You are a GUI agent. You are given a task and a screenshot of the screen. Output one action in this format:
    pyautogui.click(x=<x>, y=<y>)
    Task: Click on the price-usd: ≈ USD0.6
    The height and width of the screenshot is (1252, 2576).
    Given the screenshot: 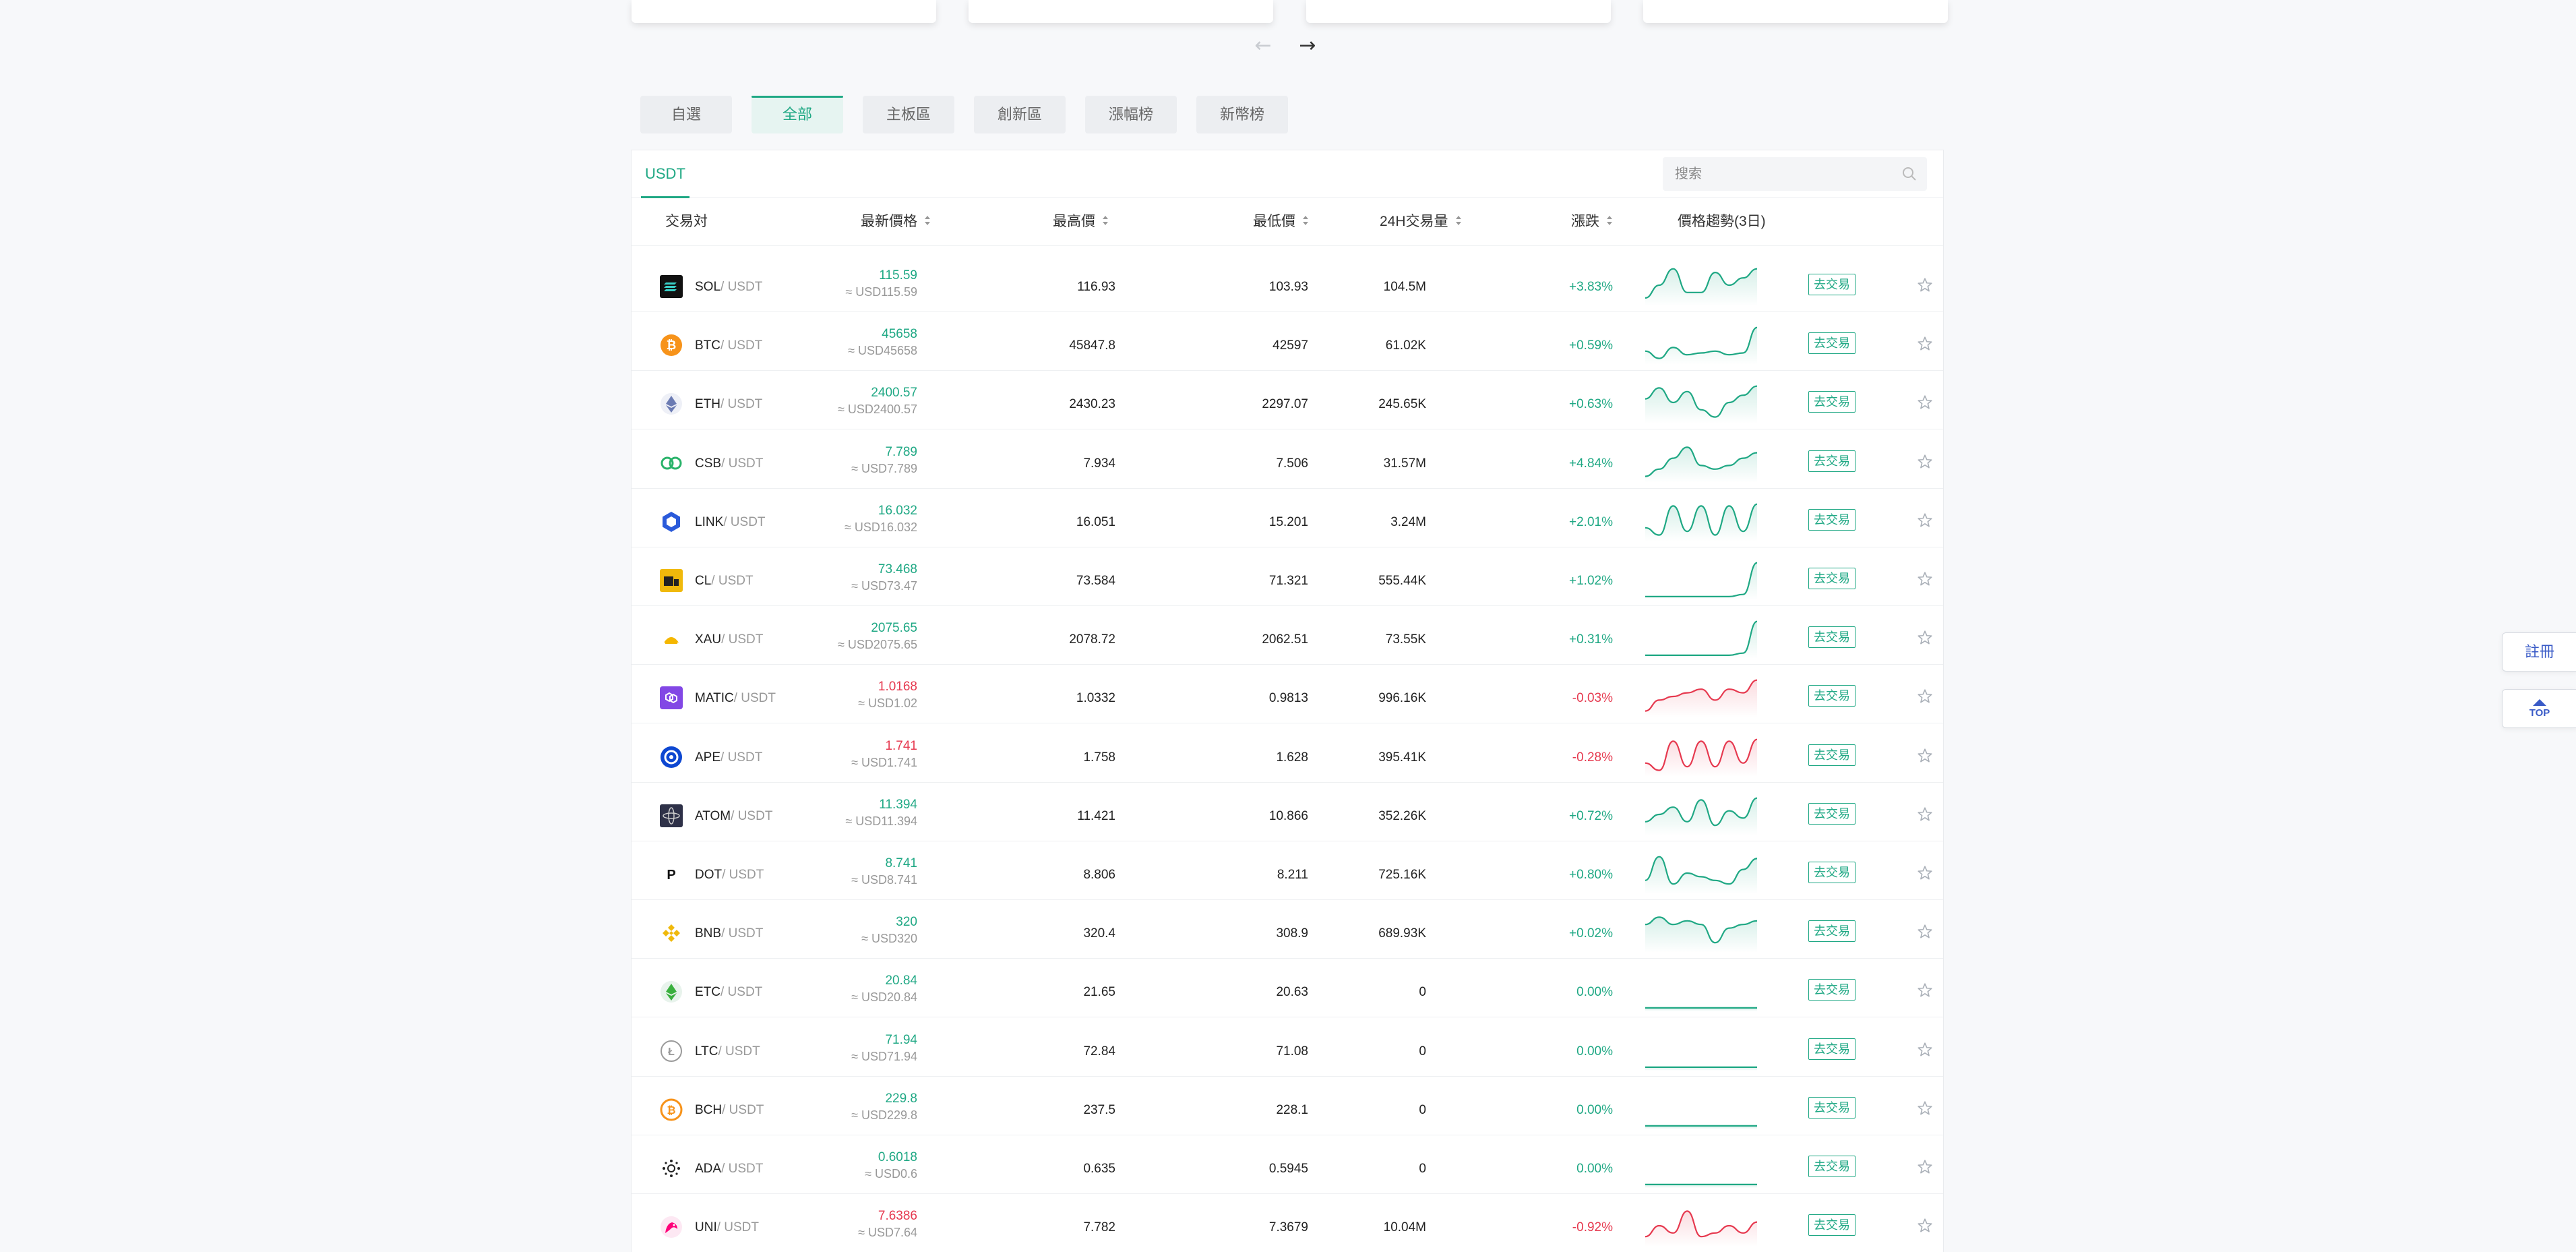 What is the action you would take?
    pyautogui.click(x=891, y=1174)
    